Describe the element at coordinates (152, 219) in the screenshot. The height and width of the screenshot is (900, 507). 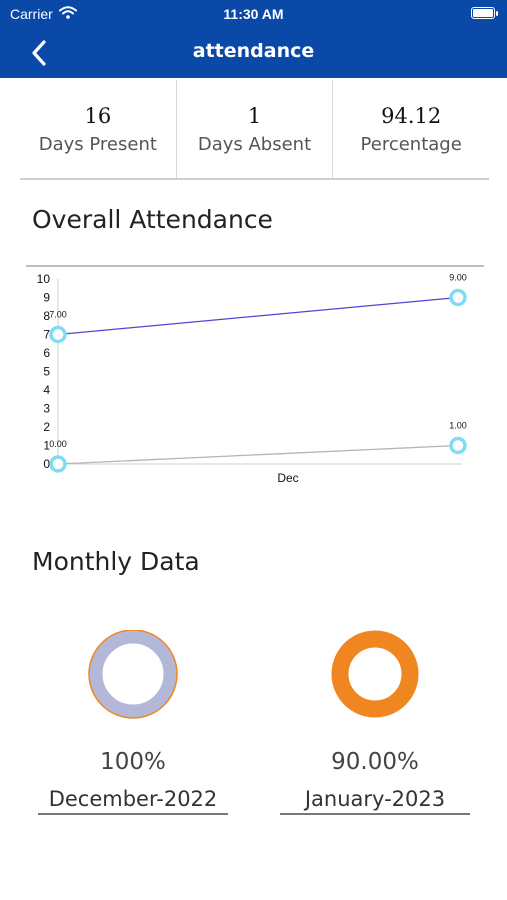
I see `overall-attendance-title: Overall Attendance` at that location.